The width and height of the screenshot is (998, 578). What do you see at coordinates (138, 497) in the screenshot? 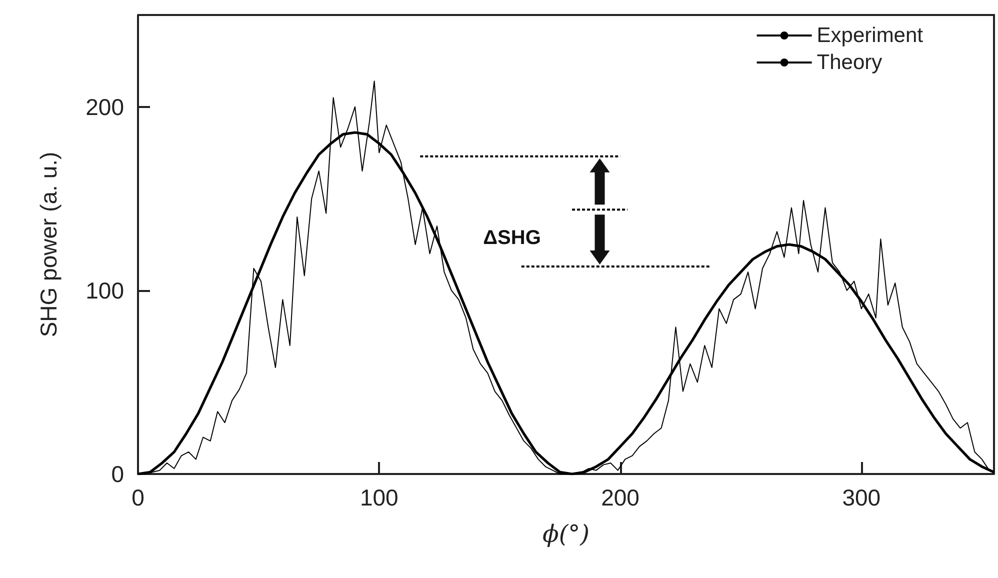
I see `x-tick-label: 0` at bounding box center [138, 497].